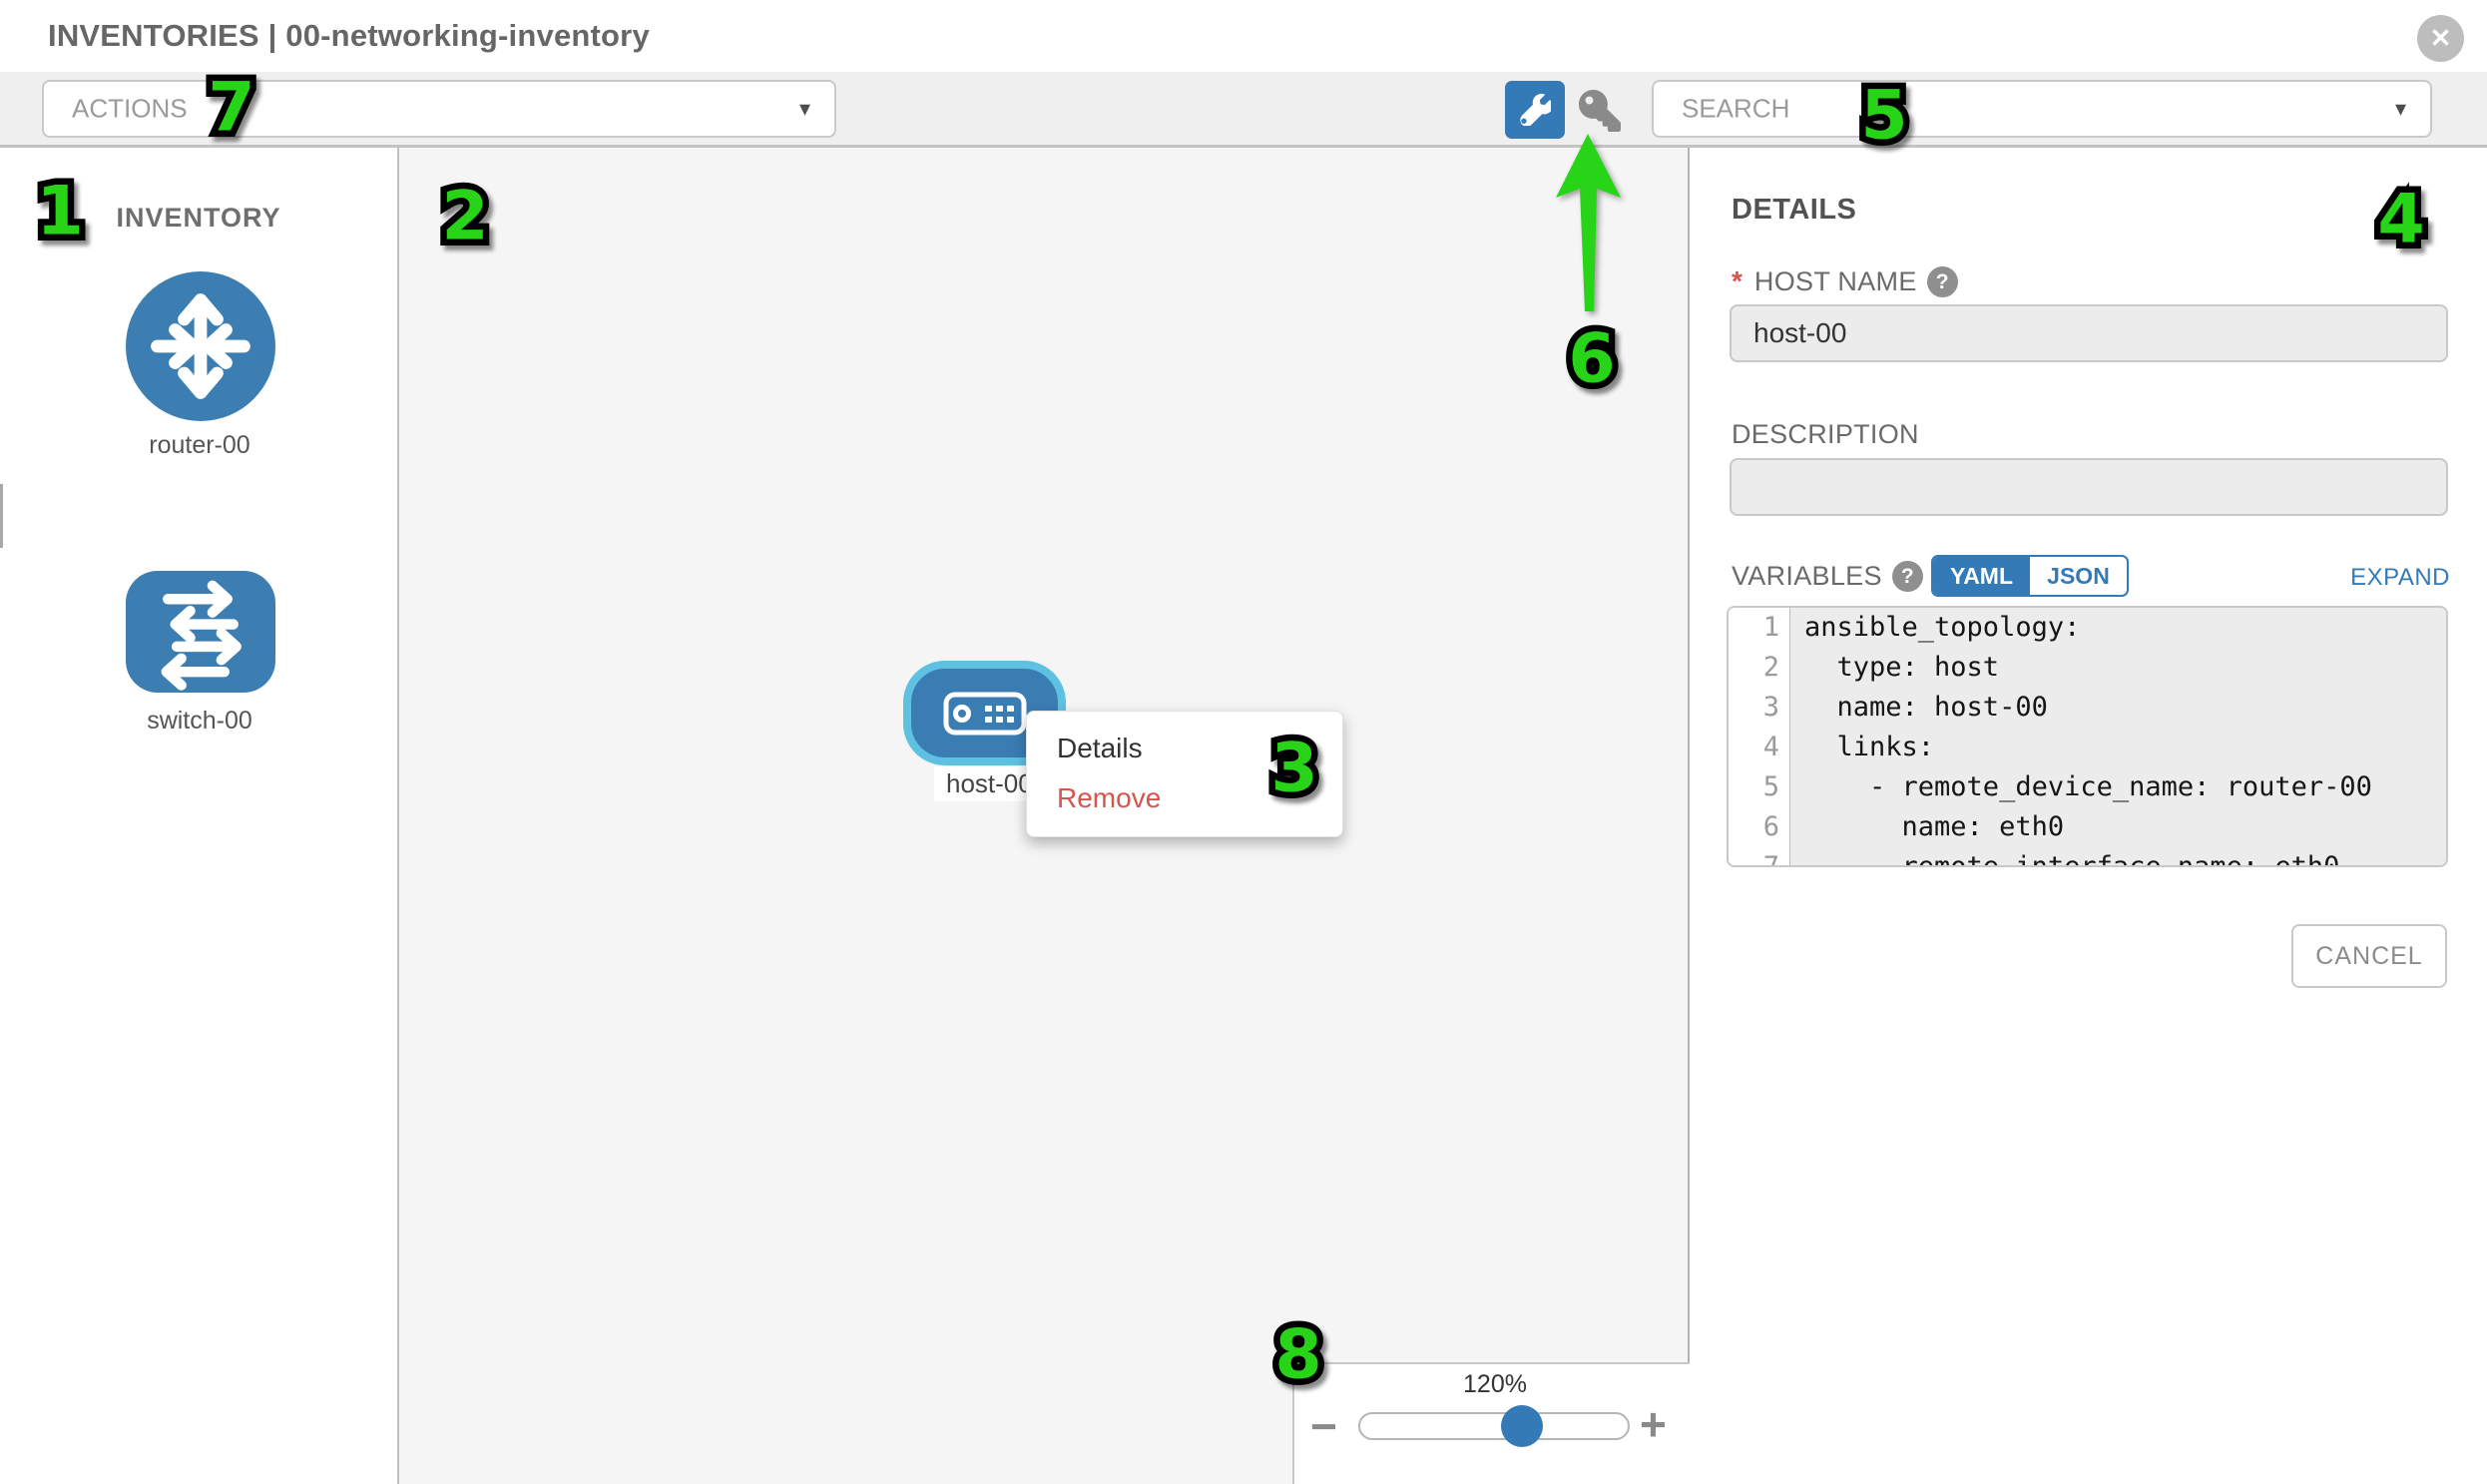 The height and width of the screenshot is (1484, 2487). What do you see at coordinates (198, 218) in the screenshot?
I see `sidebar-title: INVENTORY` at bounding box center [198, 218].